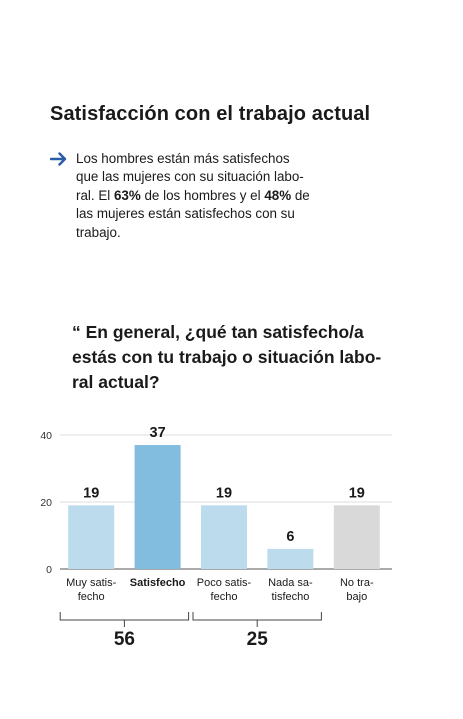 The image size is (463, 719). What do you see at coordinates (124, 639) in the screenshot?
I see `group-total-label: 56` at bounding box center [124, 639].